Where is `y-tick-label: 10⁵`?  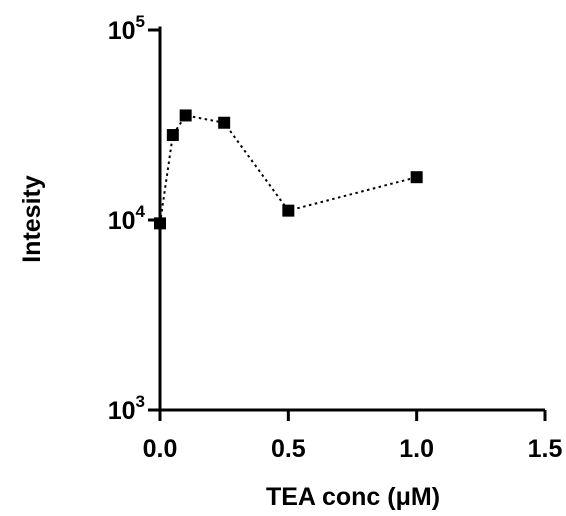
y-tick-label: 10⁵ is located at coordinates (126, 28).